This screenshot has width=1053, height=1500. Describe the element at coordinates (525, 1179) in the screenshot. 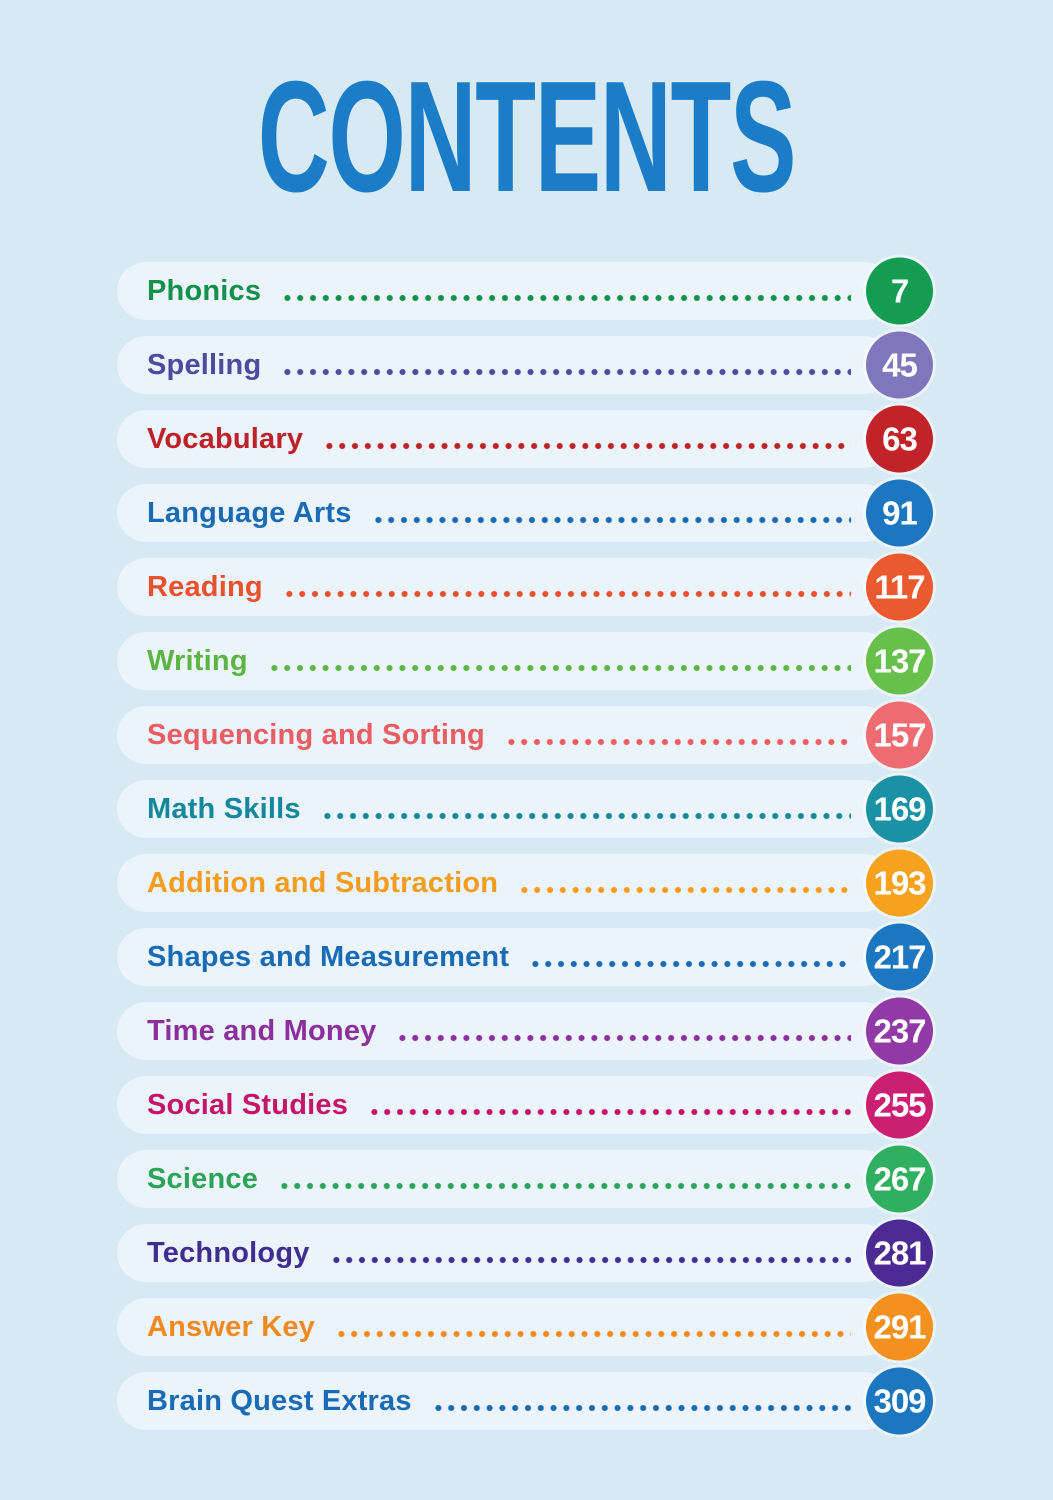

I see `toc-row-science: Science 267` at that location.